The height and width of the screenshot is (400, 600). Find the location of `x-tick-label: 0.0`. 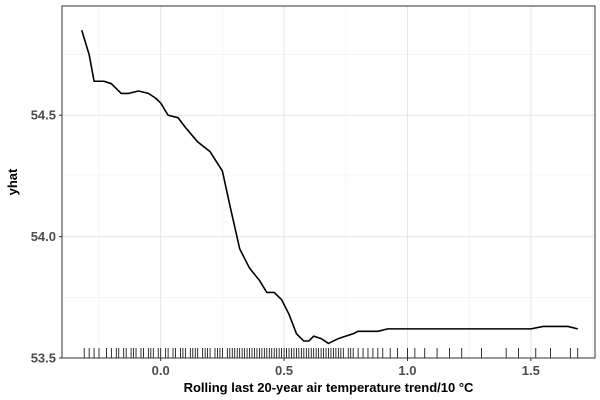

x-tick-label: 0.0 is located at coordinates (161, 370).